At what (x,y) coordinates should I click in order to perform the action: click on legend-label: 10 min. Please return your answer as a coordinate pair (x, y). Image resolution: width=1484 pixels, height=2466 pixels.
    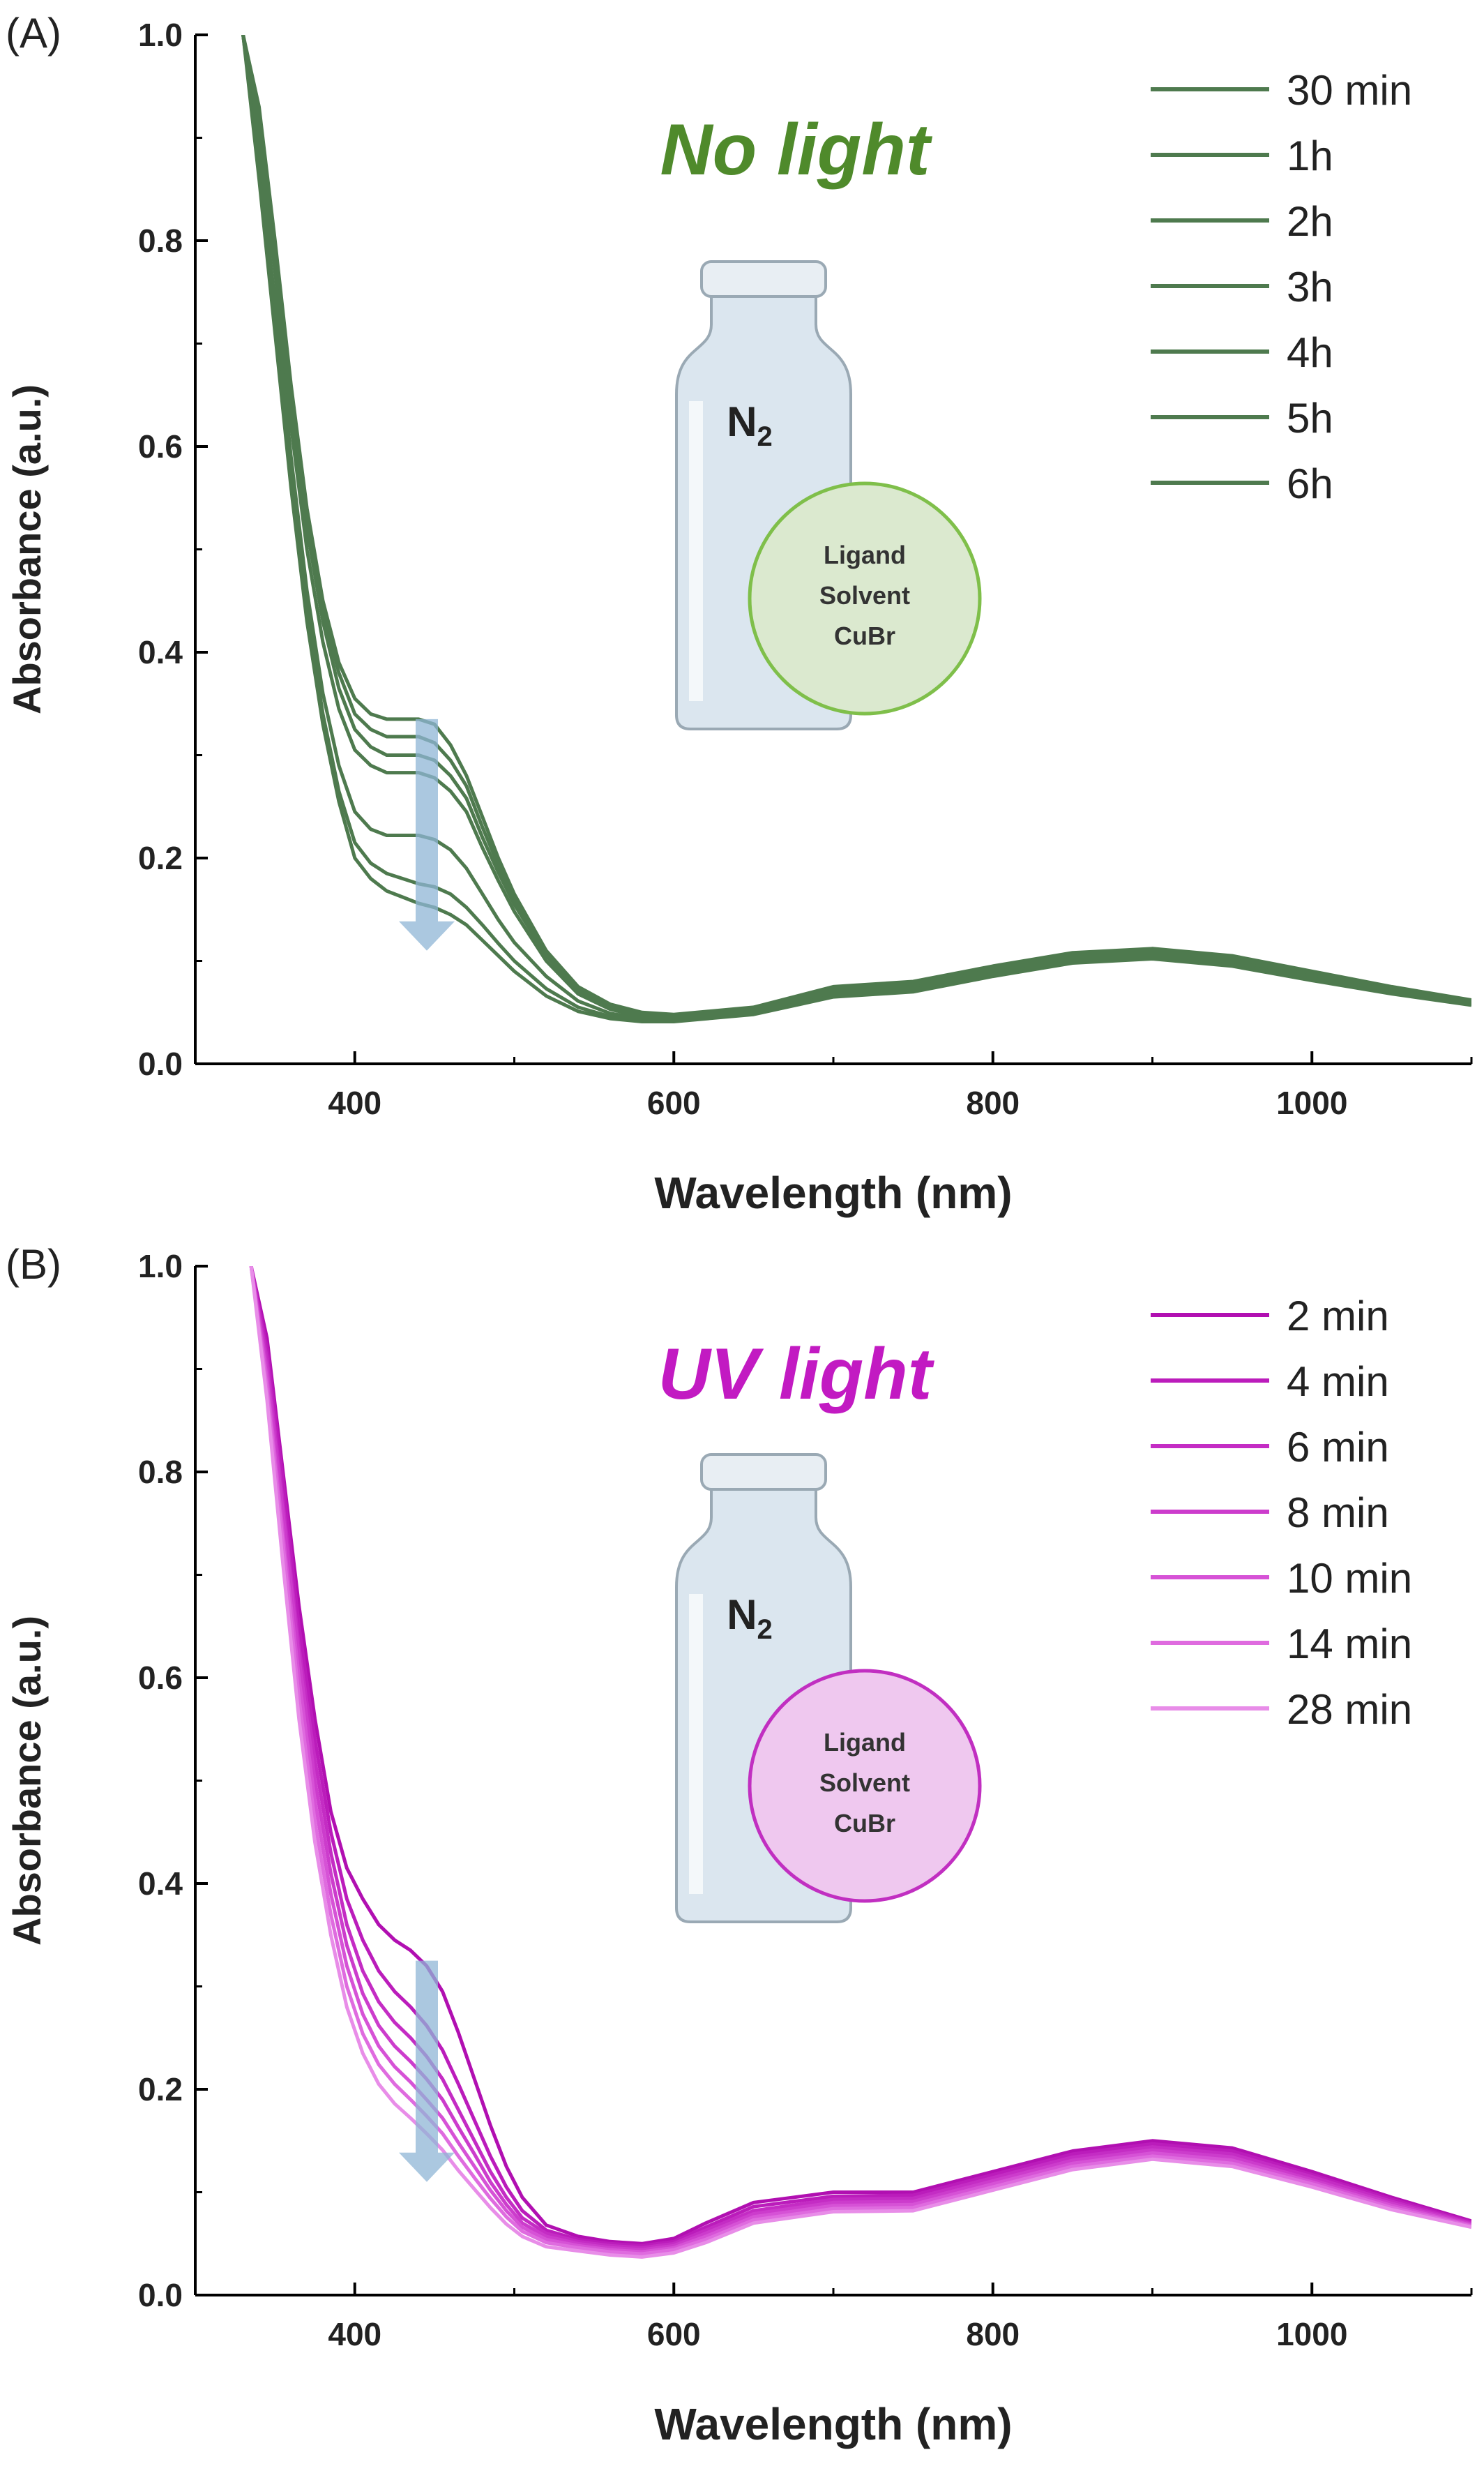
    Looking at the image, I should click on (1349, 1578).